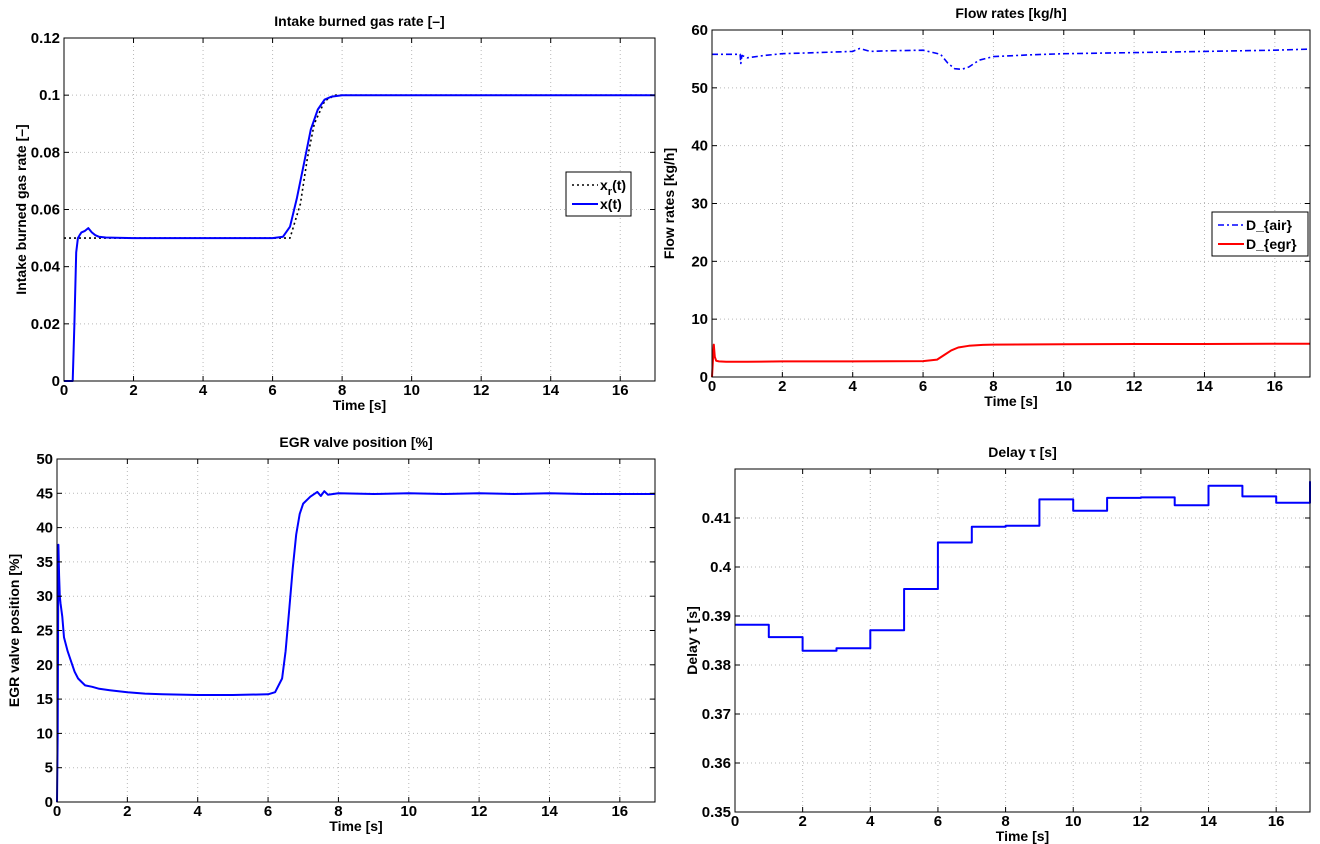  I want to click on legend-label-main: x, so click(604, 185).